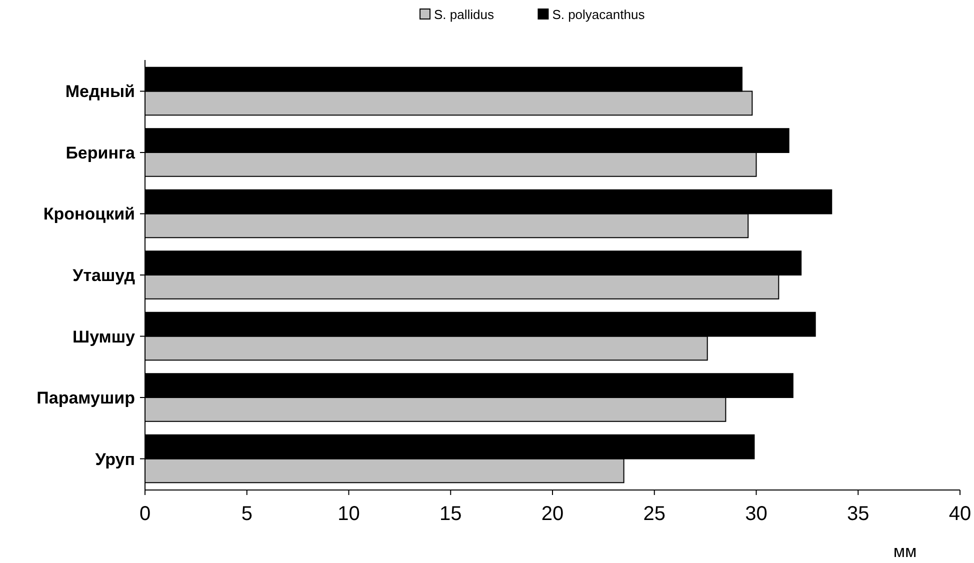 Image resolution: width=974 pixels, height=563 pixels. Describe the element at coordinates (599, 14) in the screenshot. I see `legend-label: S. polyacanthus` at that location.